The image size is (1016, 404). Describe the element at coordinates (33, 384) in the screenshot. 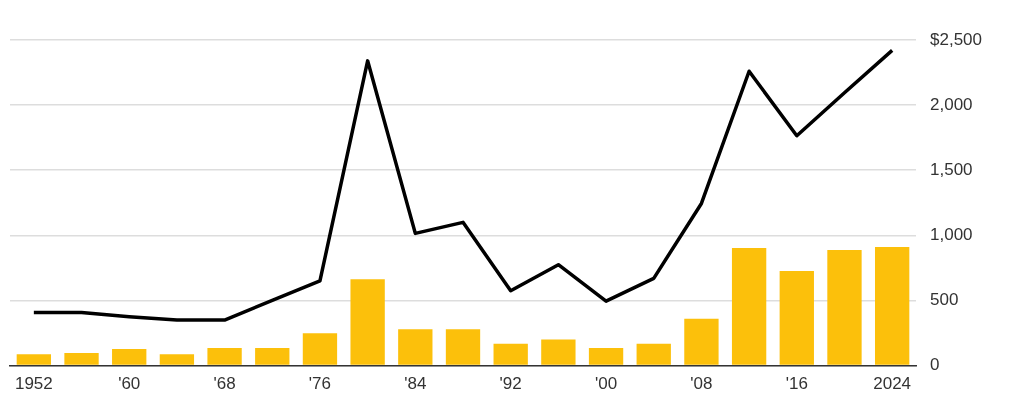

I see `x-tick-label: 1952` at that location.